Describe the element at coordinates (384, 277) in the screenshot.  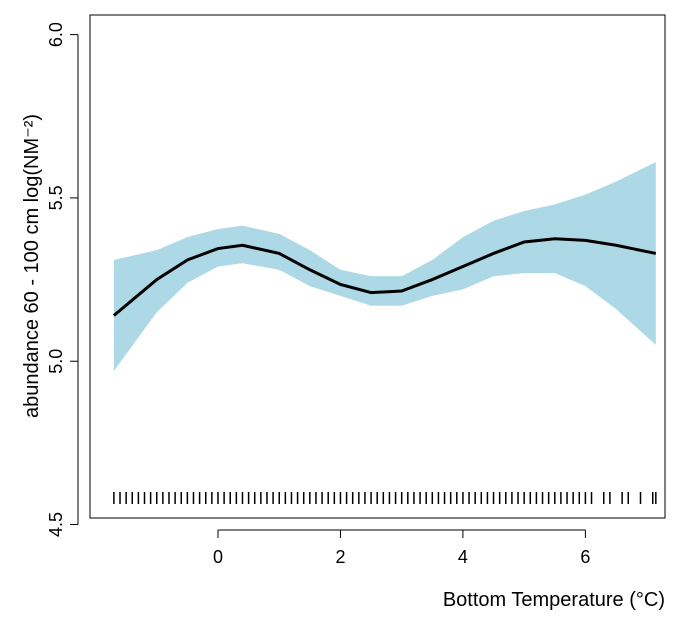
I see `fit-line` at that location.